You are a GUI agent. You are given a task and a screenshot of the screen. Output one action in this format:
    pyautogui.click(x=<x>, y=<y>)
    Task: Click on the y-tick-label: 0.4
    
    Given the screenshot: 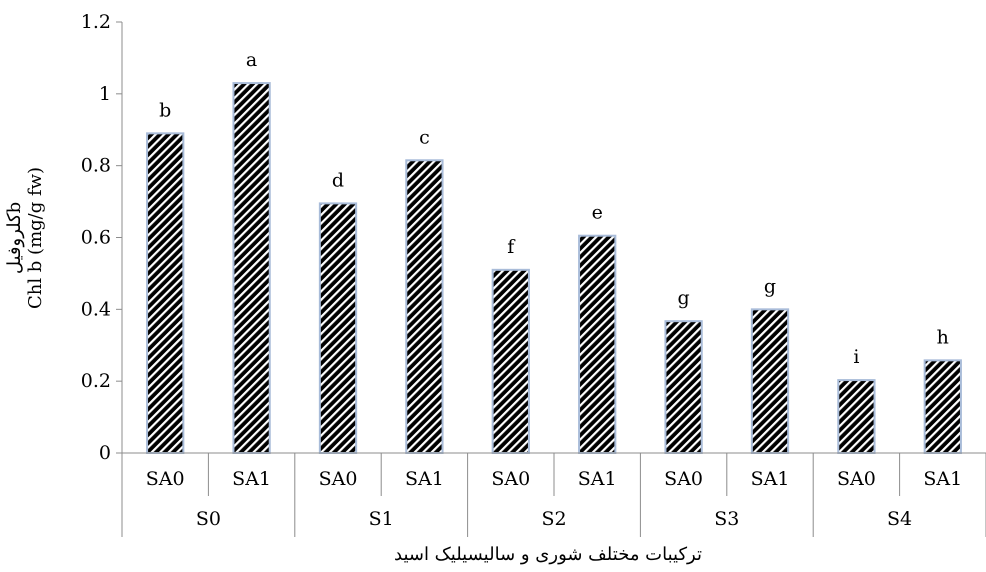 What is the action you would take?
    pyautogui.click(x=96, y=309)
    